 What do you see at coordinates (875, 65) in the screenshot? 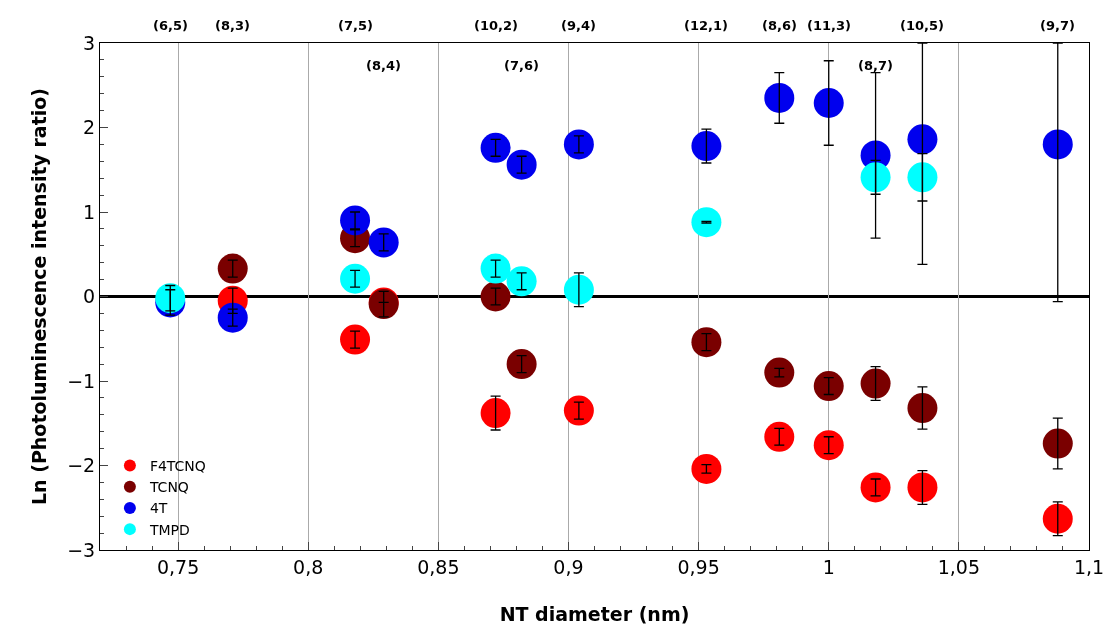
I see `annotation: (8,7)` at bounding box center [875, 65].